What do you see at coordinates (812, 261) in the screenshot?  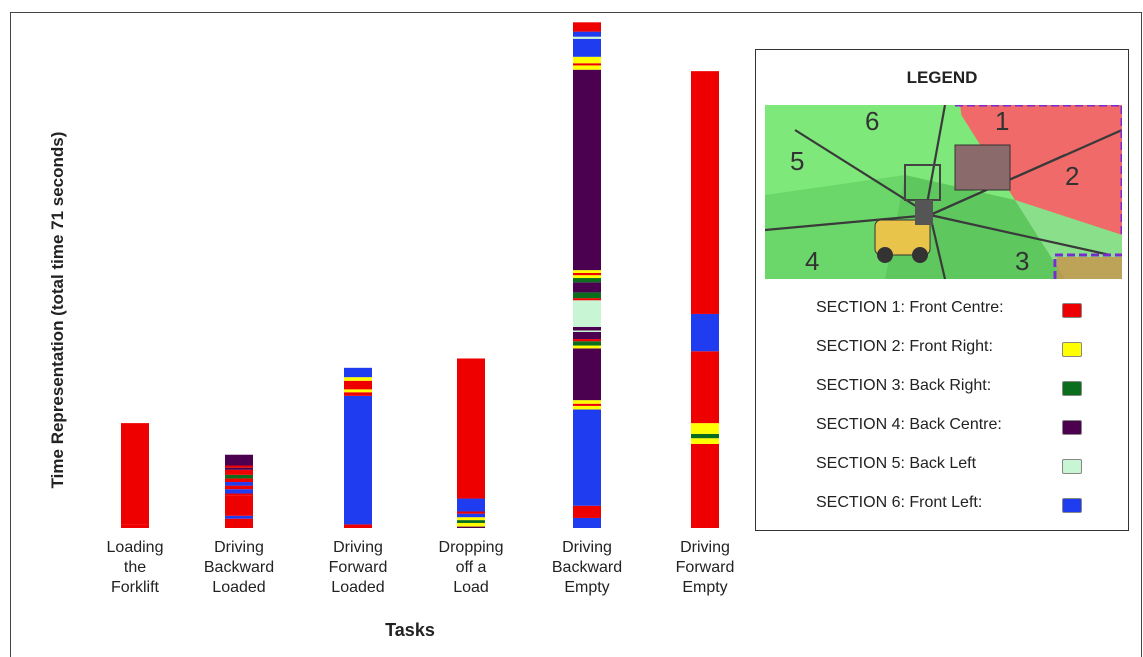 I see `section-4-image-label: 4` at bounding box center [812, 261].